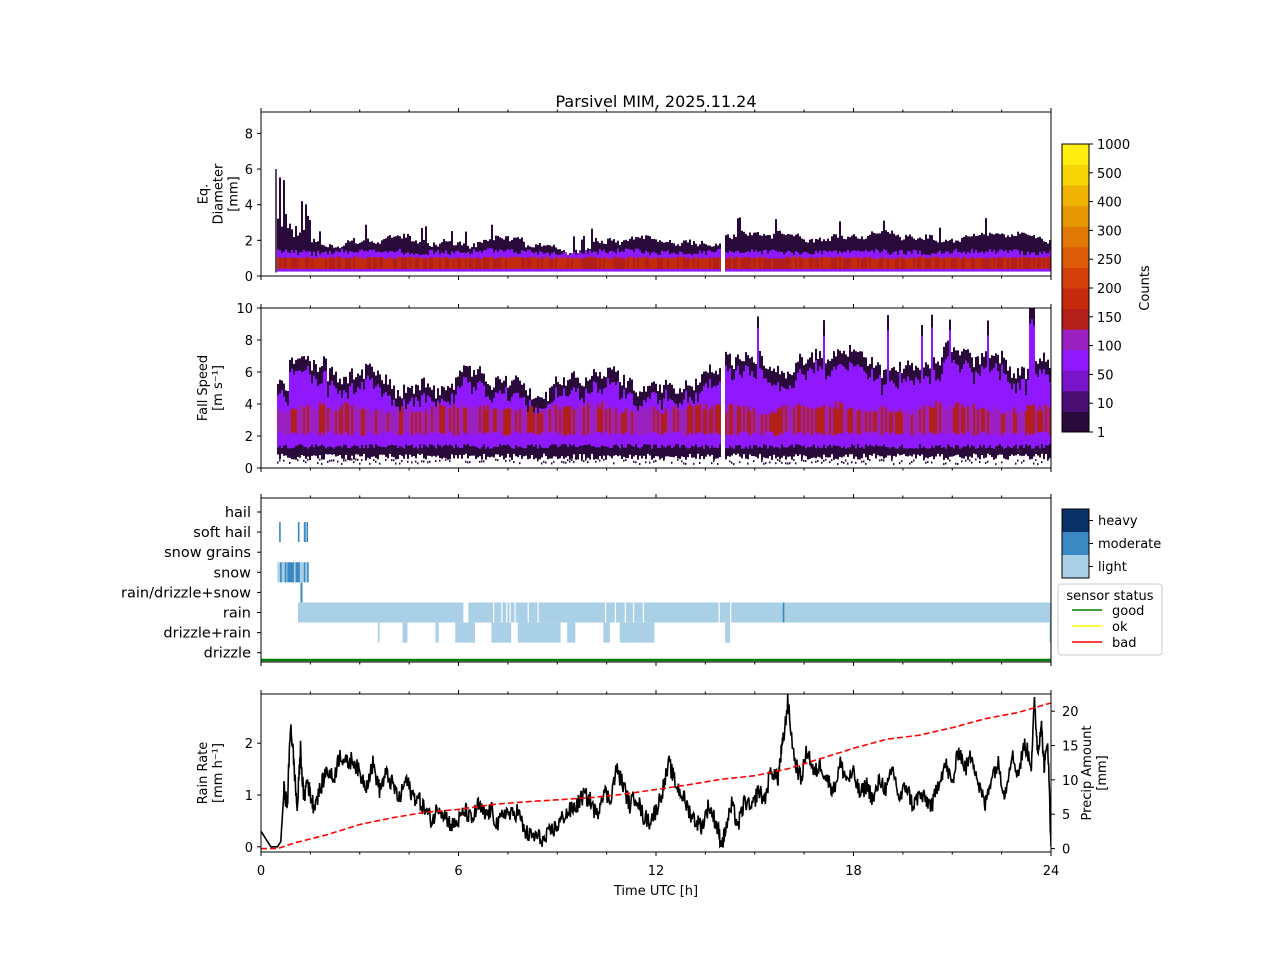 This screenshot has width=1280, height=960. What do you see at coordinates (219, 193) in the screenshot?
I see `diameter-y-label: Eq.Diameter[mm]` at bounding box center [219, 193].